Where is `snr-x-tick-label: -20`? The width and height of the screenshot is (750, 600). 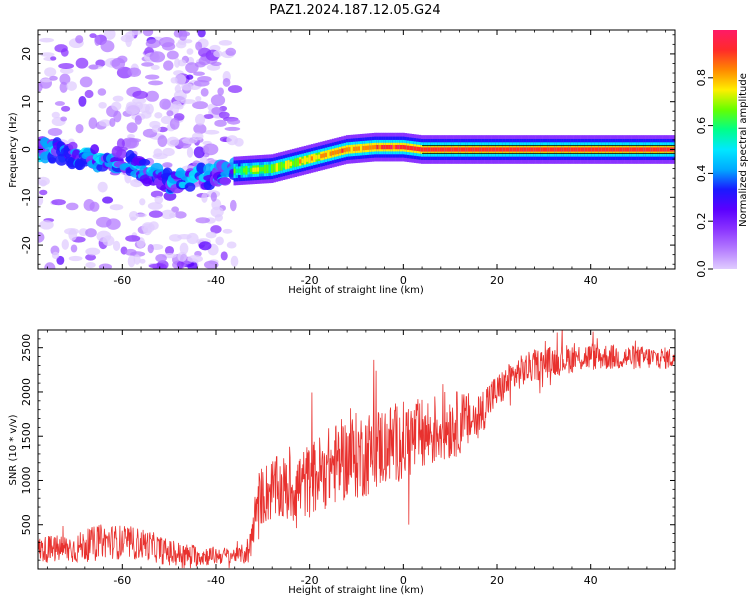
snr-x-tick-label: -20 is located at coordinates (310, 580).